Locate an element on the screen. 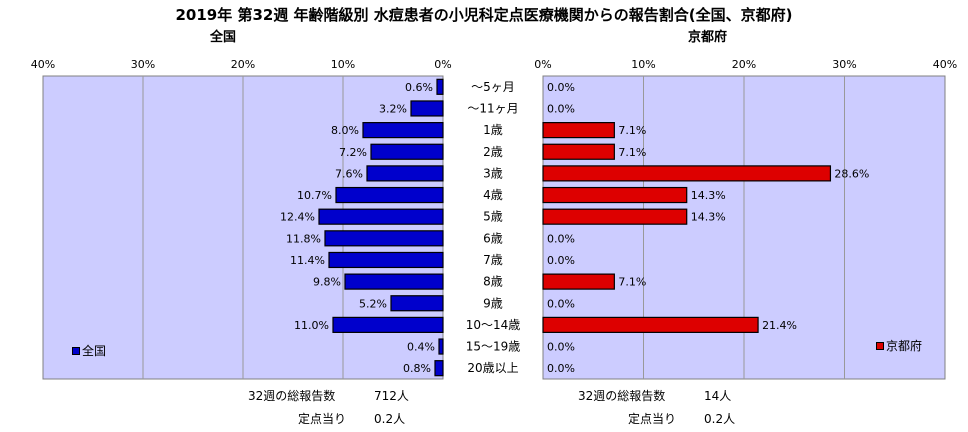 The image size is (968, 432). zenkoku-data-label: 7.2% is located at coordinates (353, 152).